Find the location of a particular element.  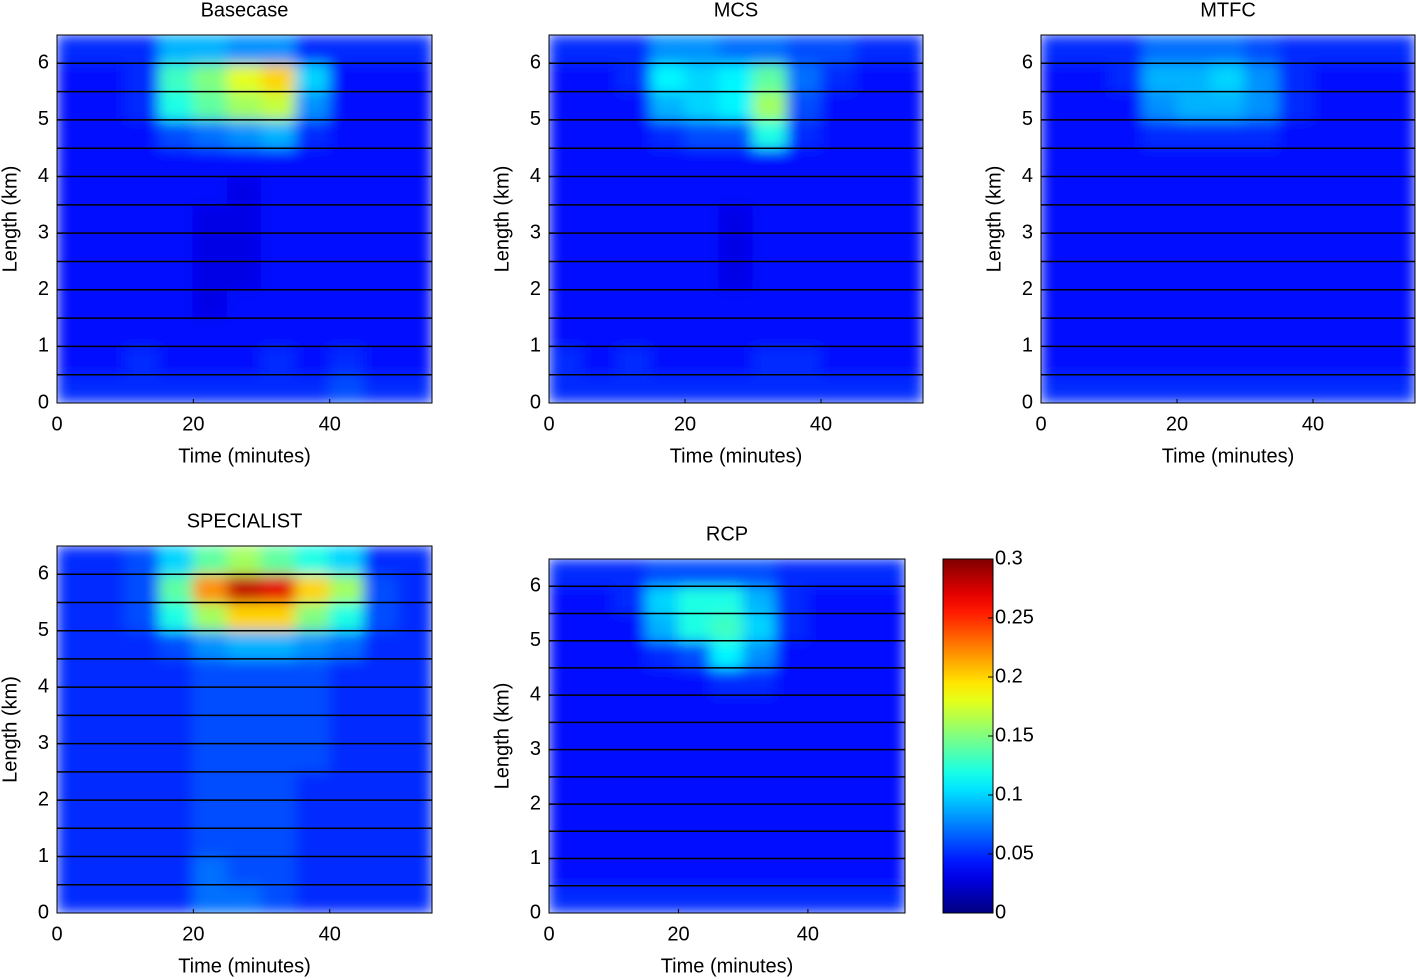

y-tick-label: 6 is located at coordinates (535, 63).